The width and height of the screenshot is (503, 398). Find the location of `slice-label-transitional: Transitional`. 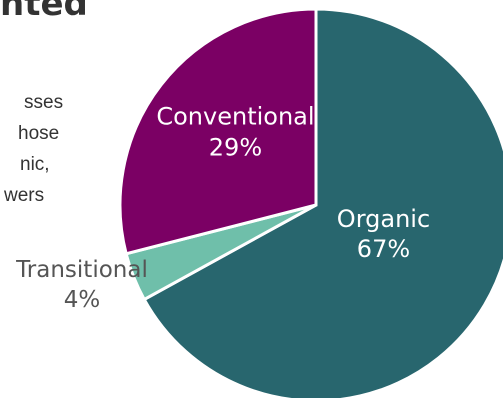

slice-label-transitional: Transitional is located at coordinates (81, 270).